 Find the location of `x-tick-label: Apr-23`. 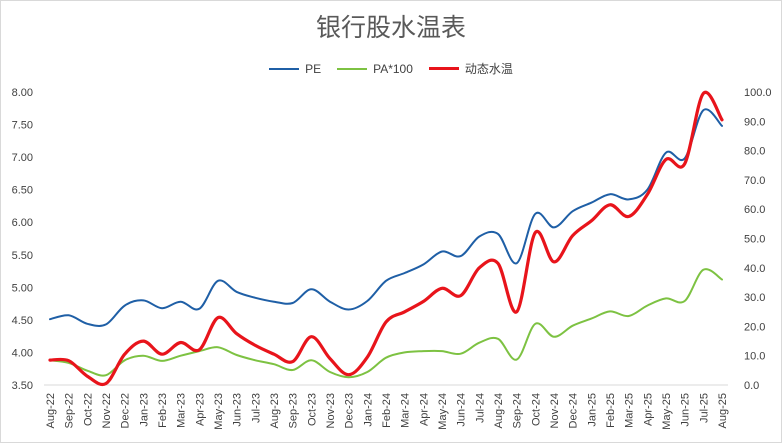

x-tick-label: Apr-23 is located at coordinates (200, 409).